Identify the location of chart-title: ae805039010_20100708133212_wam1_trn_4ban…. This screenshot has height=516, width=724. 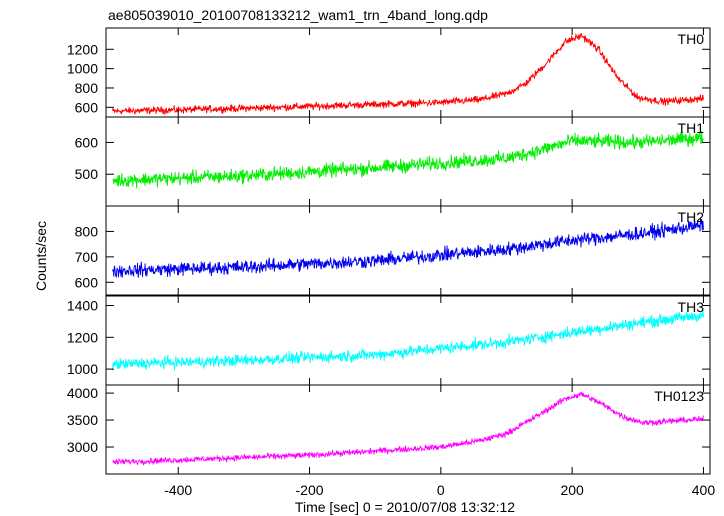
(298, 15).